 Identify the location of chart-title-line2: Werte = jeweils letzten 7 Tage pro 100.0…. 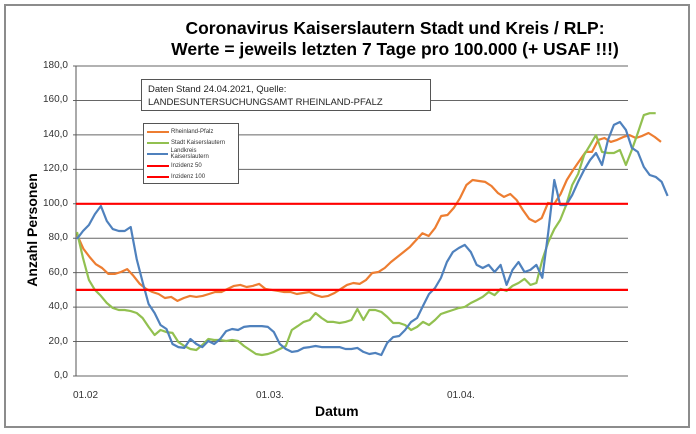
(395, 49).